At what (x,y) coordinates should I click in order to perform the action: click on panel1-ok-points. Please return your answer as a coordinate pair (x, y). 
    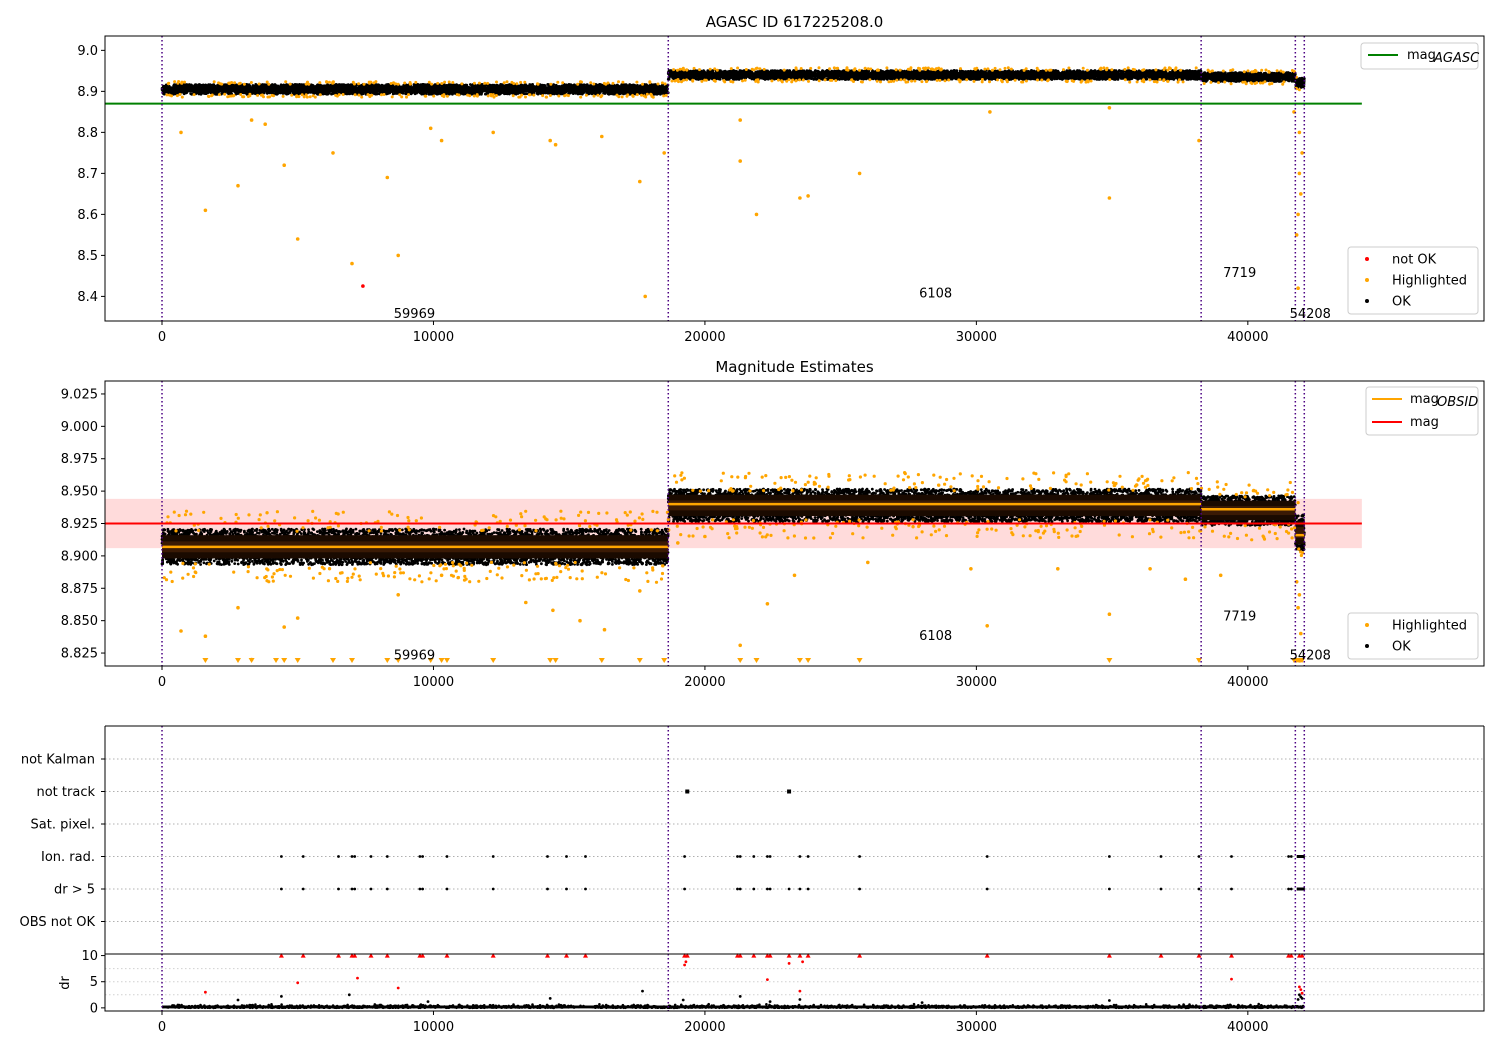
    Looking at the image, I should click on (733, 82).